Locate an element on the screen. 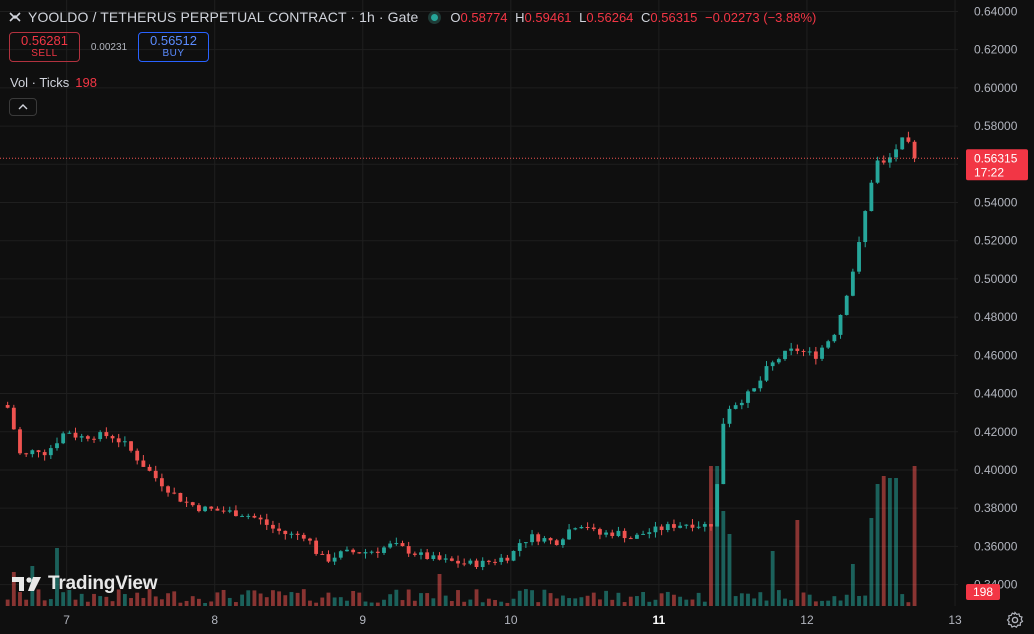  volume-legend: Vol · Ticks 198 is located at coordinates (53, 82).